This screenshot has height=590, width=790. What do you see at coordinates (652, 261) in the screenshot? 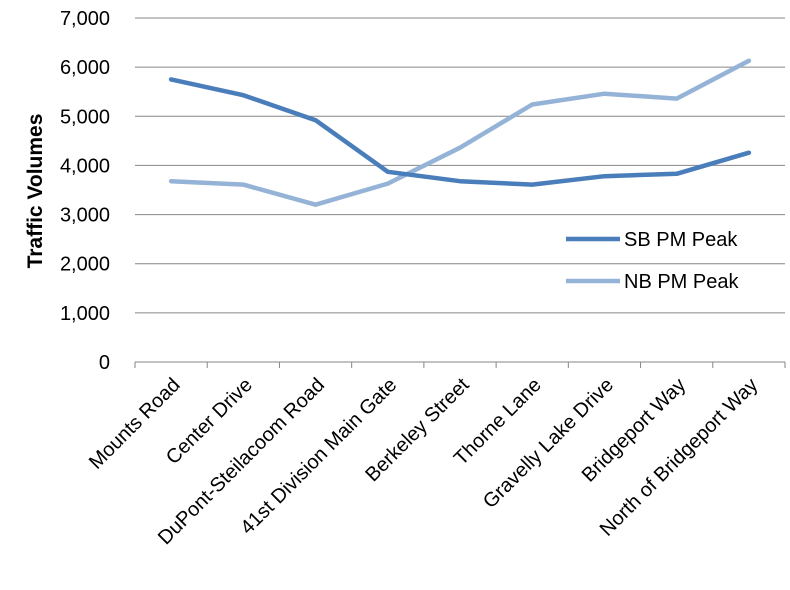
I see `legend: SB PM Peak NB PM Peak` at bounding box center [652, 261].